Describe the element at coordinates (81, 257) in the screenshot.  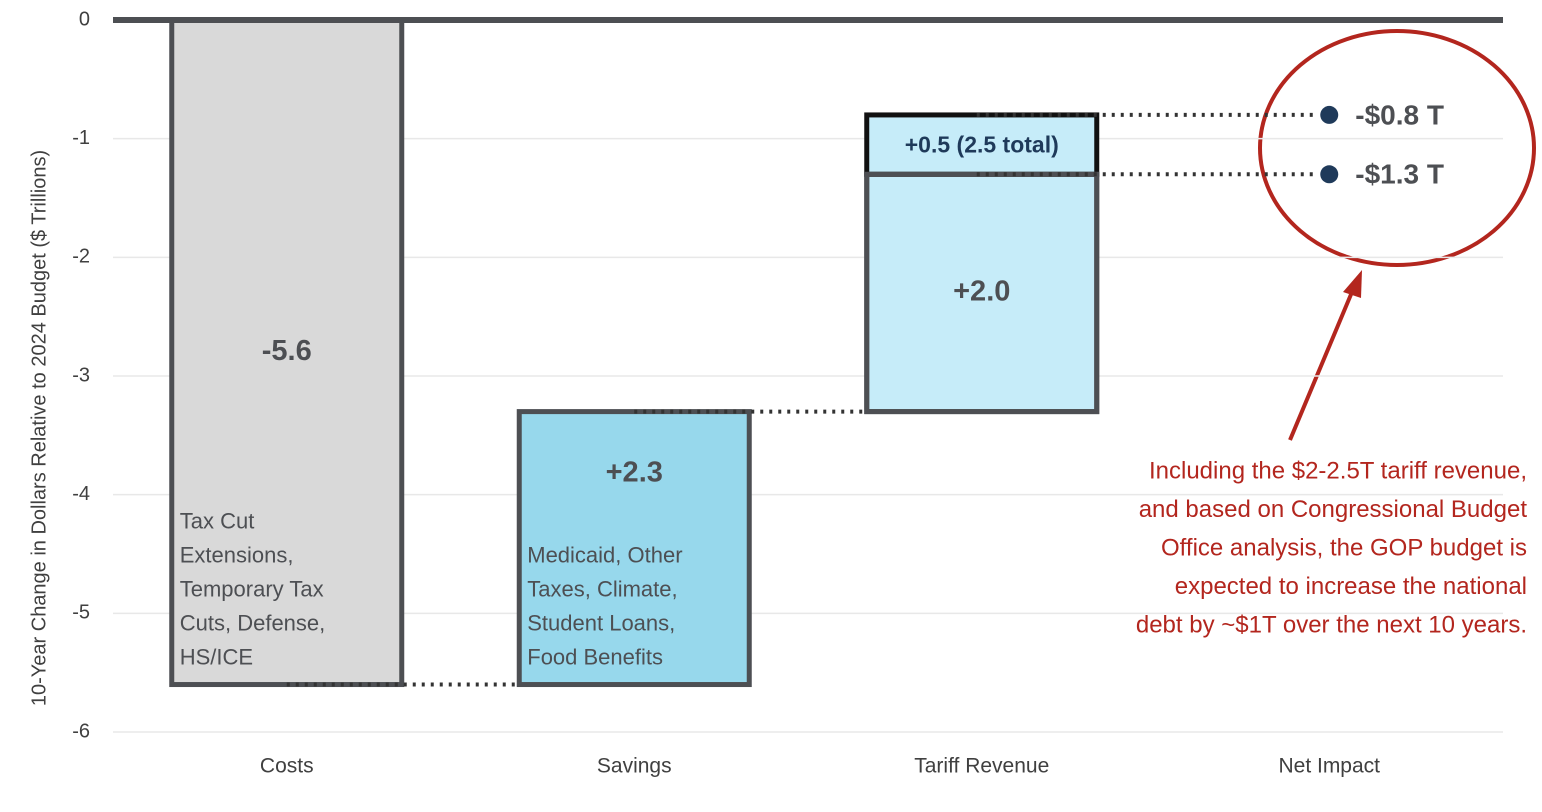
I see `y-tick-label: -2` at that location.